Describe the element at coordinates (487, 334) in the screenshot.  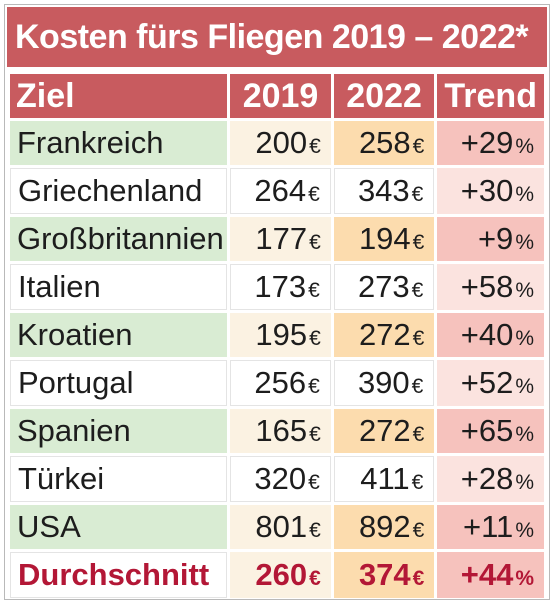
I see `trend-value: +40` at that location.